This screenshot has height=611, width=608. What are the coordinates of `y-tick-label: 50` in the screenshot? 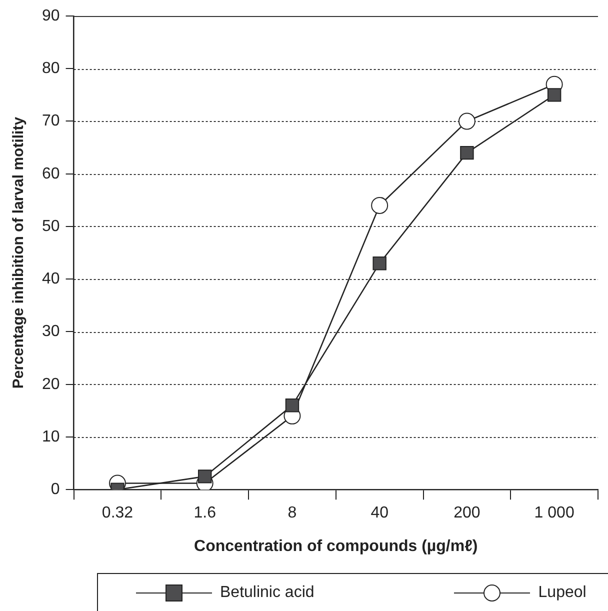 It's located at (51, 226).